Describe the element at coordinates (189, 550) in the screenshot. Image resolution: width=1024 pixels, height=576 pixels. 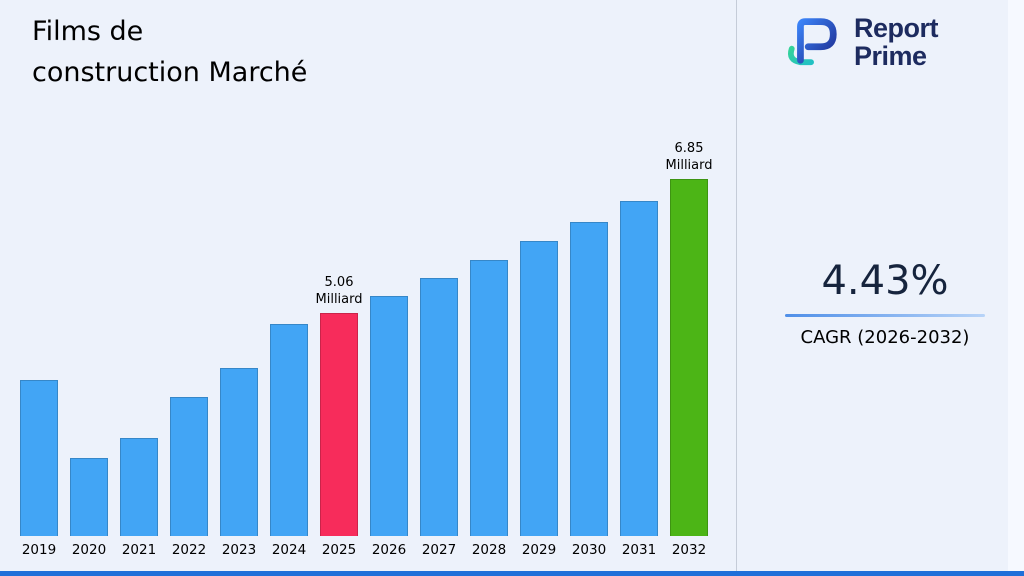
I see `x-tick-label-2022: 2022` at that location.